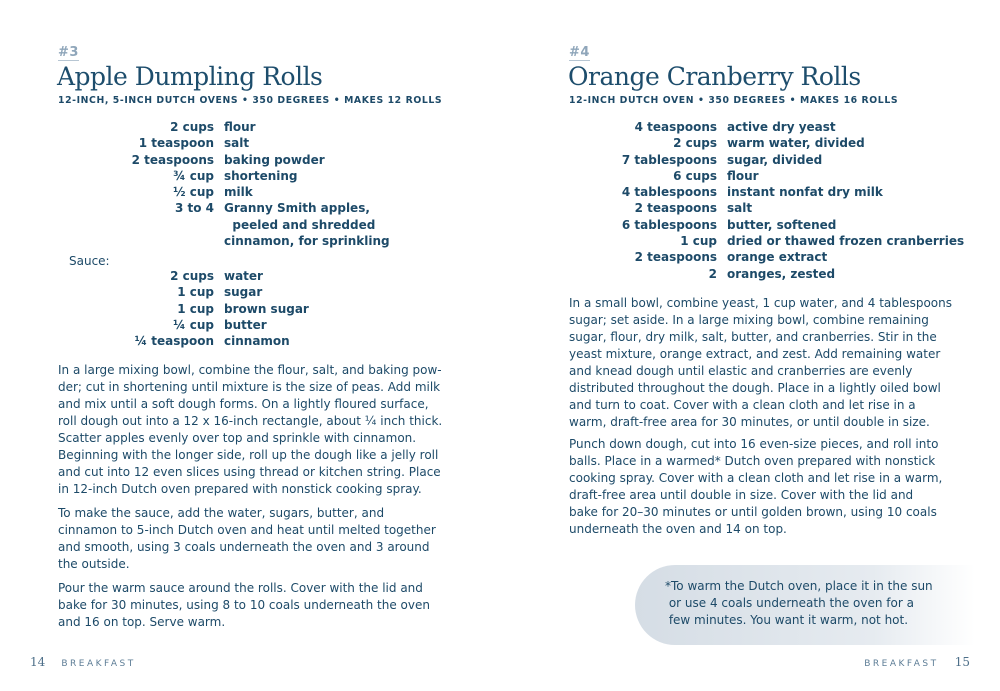 This screenshot has width=1000, height=691. I want to click on ingredient-amount: 3 to 4, so click(194, 208).